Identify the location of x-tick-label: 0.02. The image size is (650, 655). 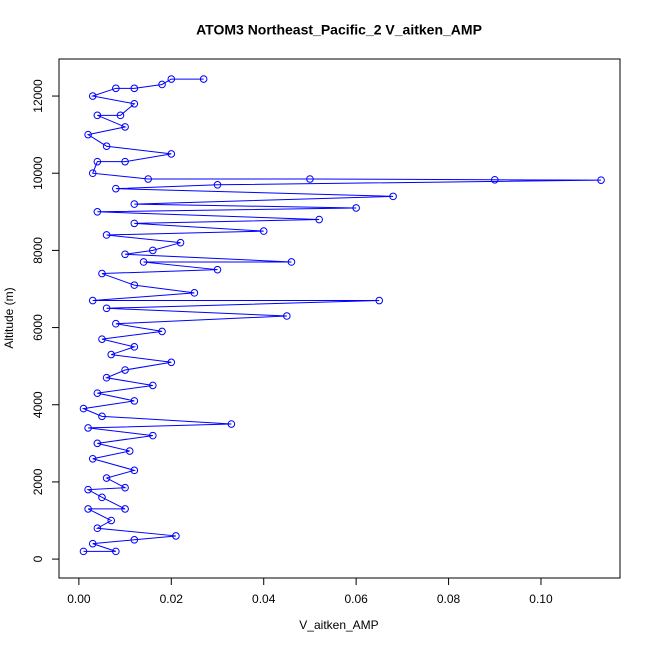
(172, 599).